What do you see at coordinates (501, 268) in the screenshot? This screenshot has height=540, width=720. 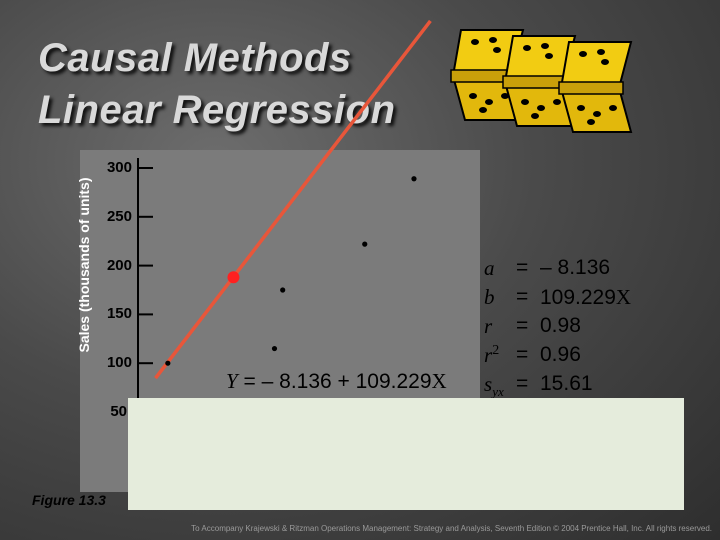 I see `stat-symbol: a` at bounding box center [501, 268].